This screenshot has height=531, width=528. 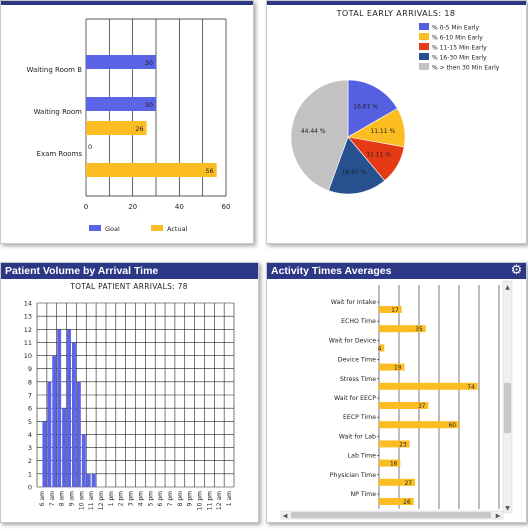 What do you see at coordinates (30, 409) in the screenshot?
I see `y-tick-label: 6` at bounding box center [30, 409].